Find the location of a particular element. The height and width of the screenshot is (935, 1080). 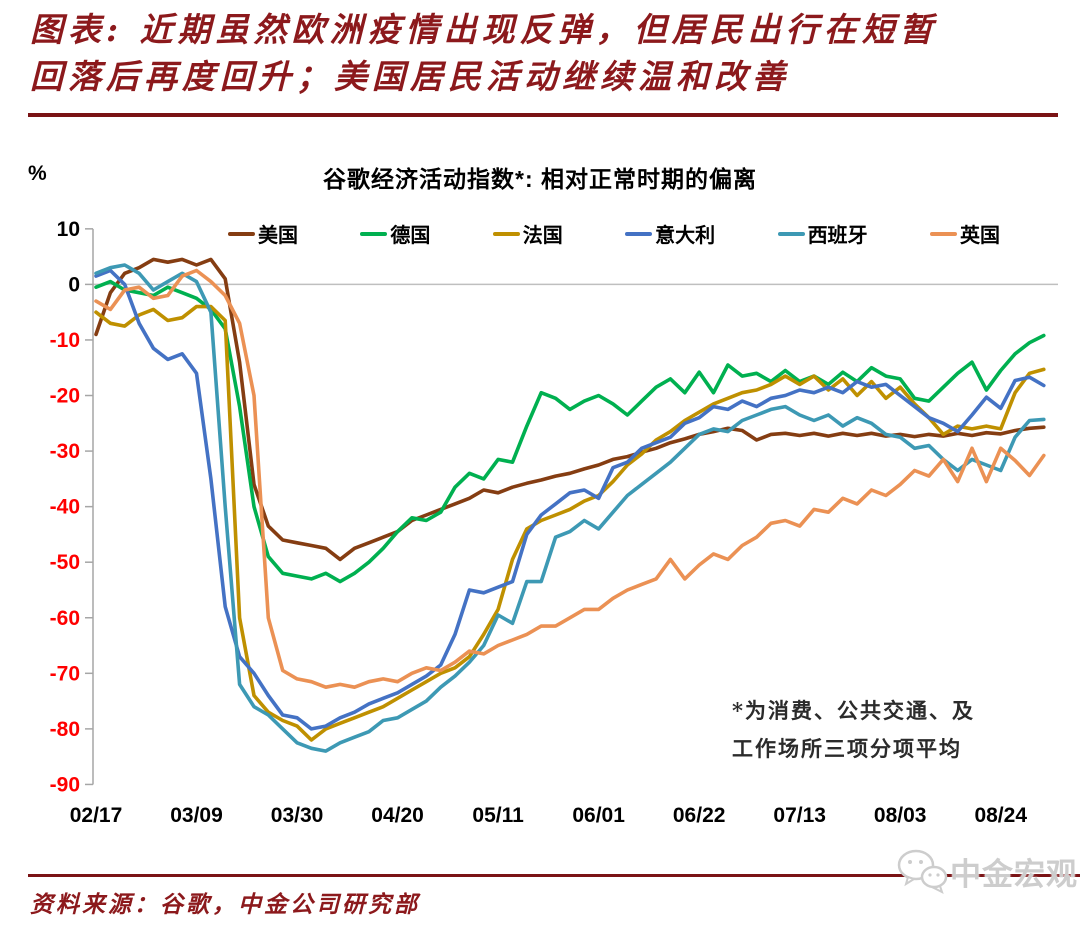

legend-label: 法国 is located at coordinates (542, 236).